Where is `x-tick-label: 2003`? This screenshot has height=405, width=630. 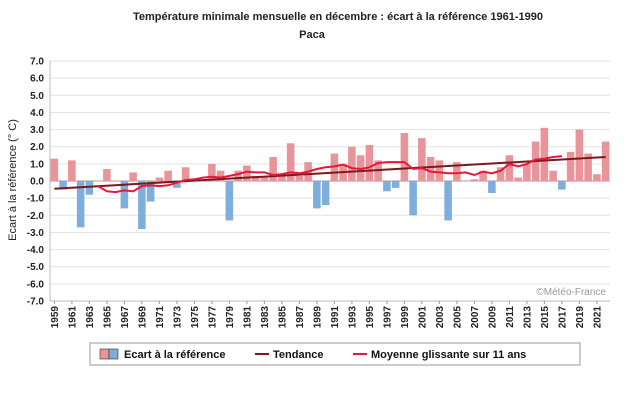
x-tick-label: 2003 is located at coordinates (440, 317).